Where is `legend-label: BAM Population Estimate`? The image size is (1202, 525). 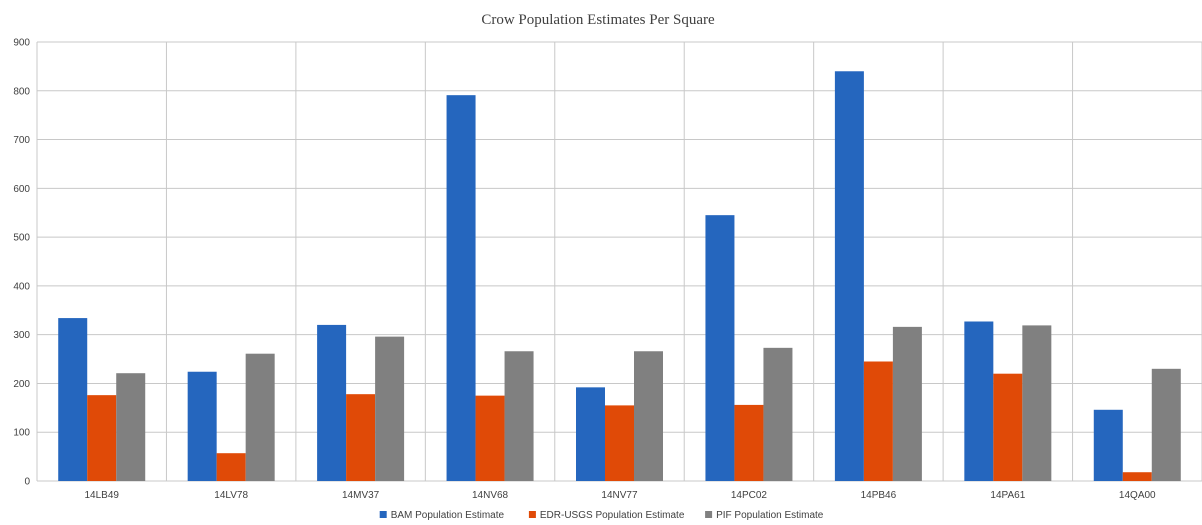
legend-label: BAM Population Estimate is located at coordinates (448, 515).